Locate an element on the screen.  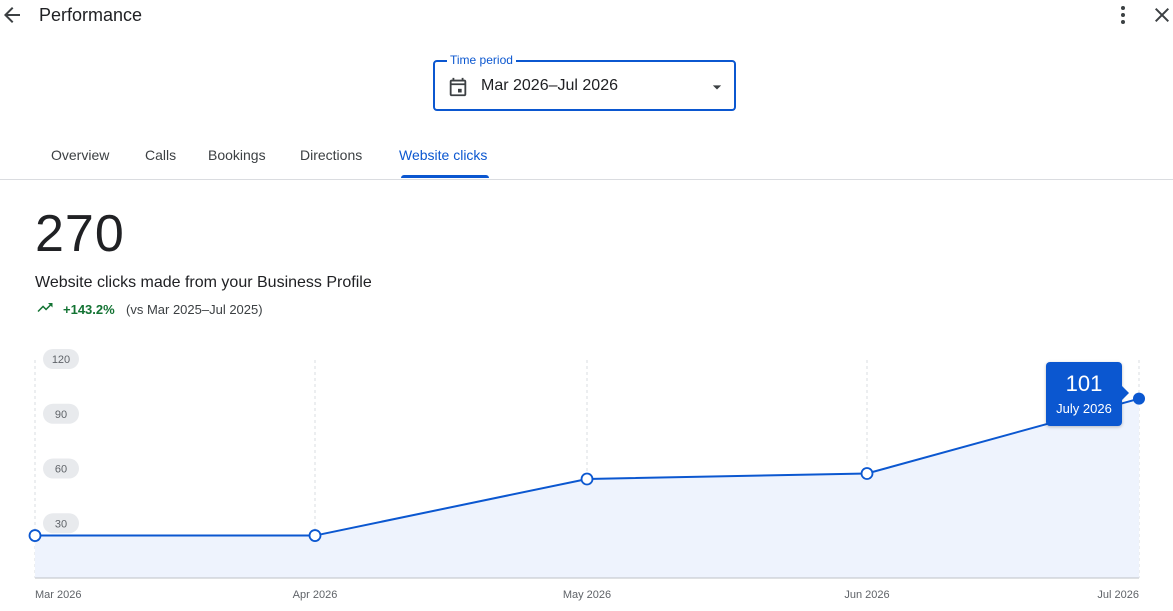
tab-website-clicks: Website clicks is located at coordinates (443, 155).